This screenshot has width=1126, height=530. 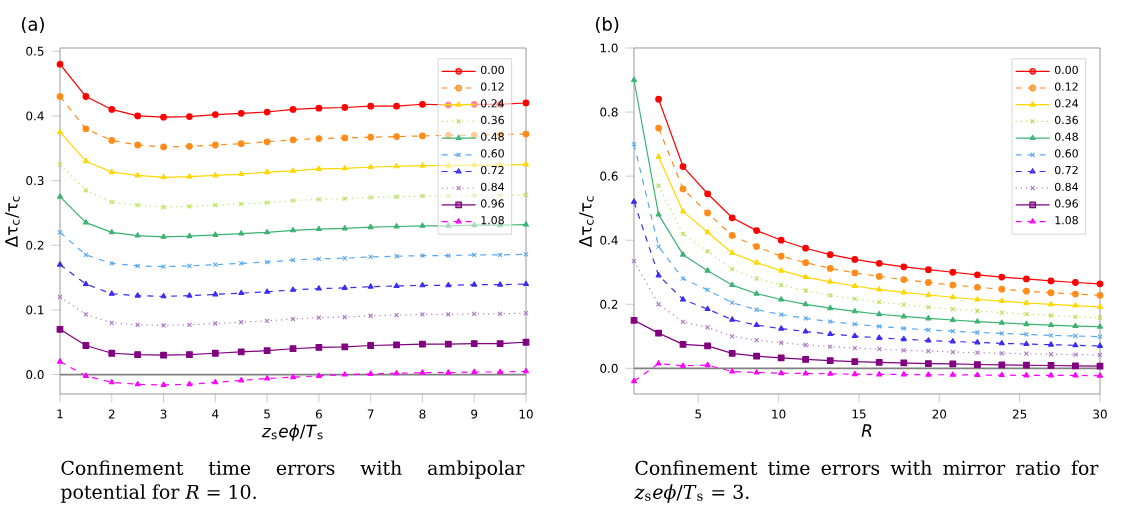 What do you see at coordinates (866, 481) in the screenshot?
I see `text: Confinement time errors with mirror ratio for z$_{s}$eϕ/T$_{s}$ = 3.` at bounding box center [866, 481].